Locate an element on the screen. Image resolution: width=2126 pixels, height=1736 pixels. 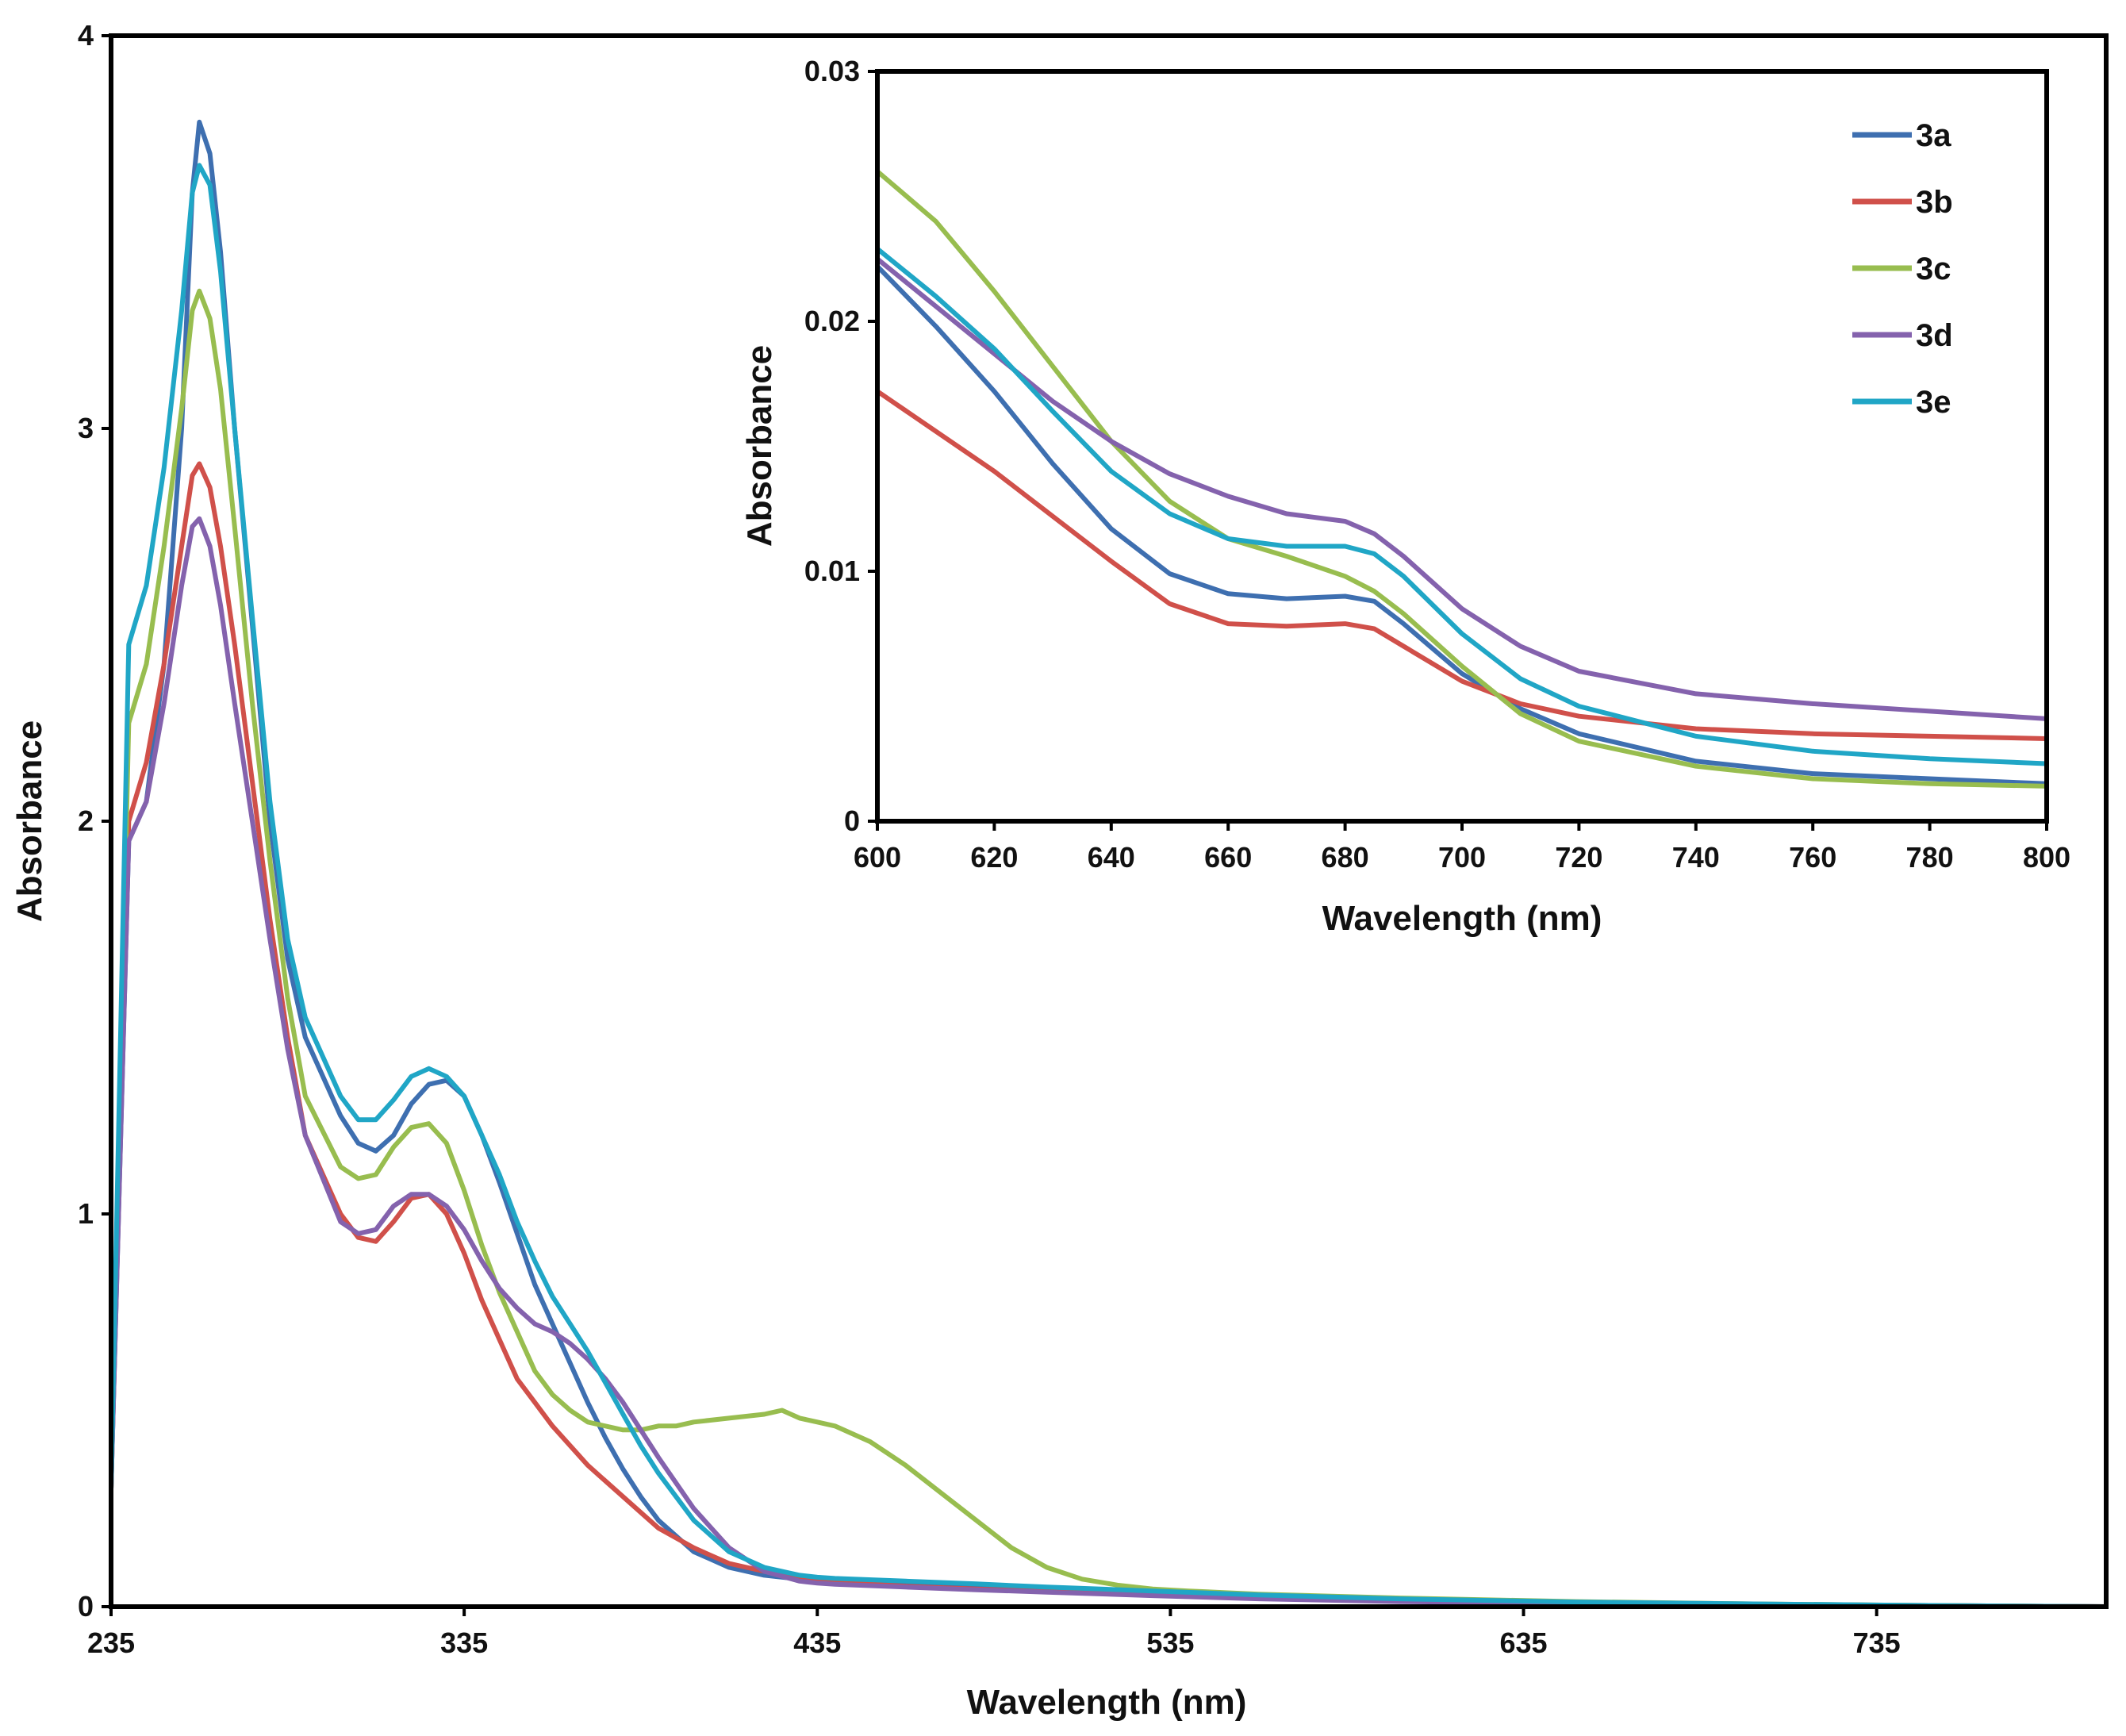
main-y-axis-title: Absorbance is located at coordinates (29, 821).